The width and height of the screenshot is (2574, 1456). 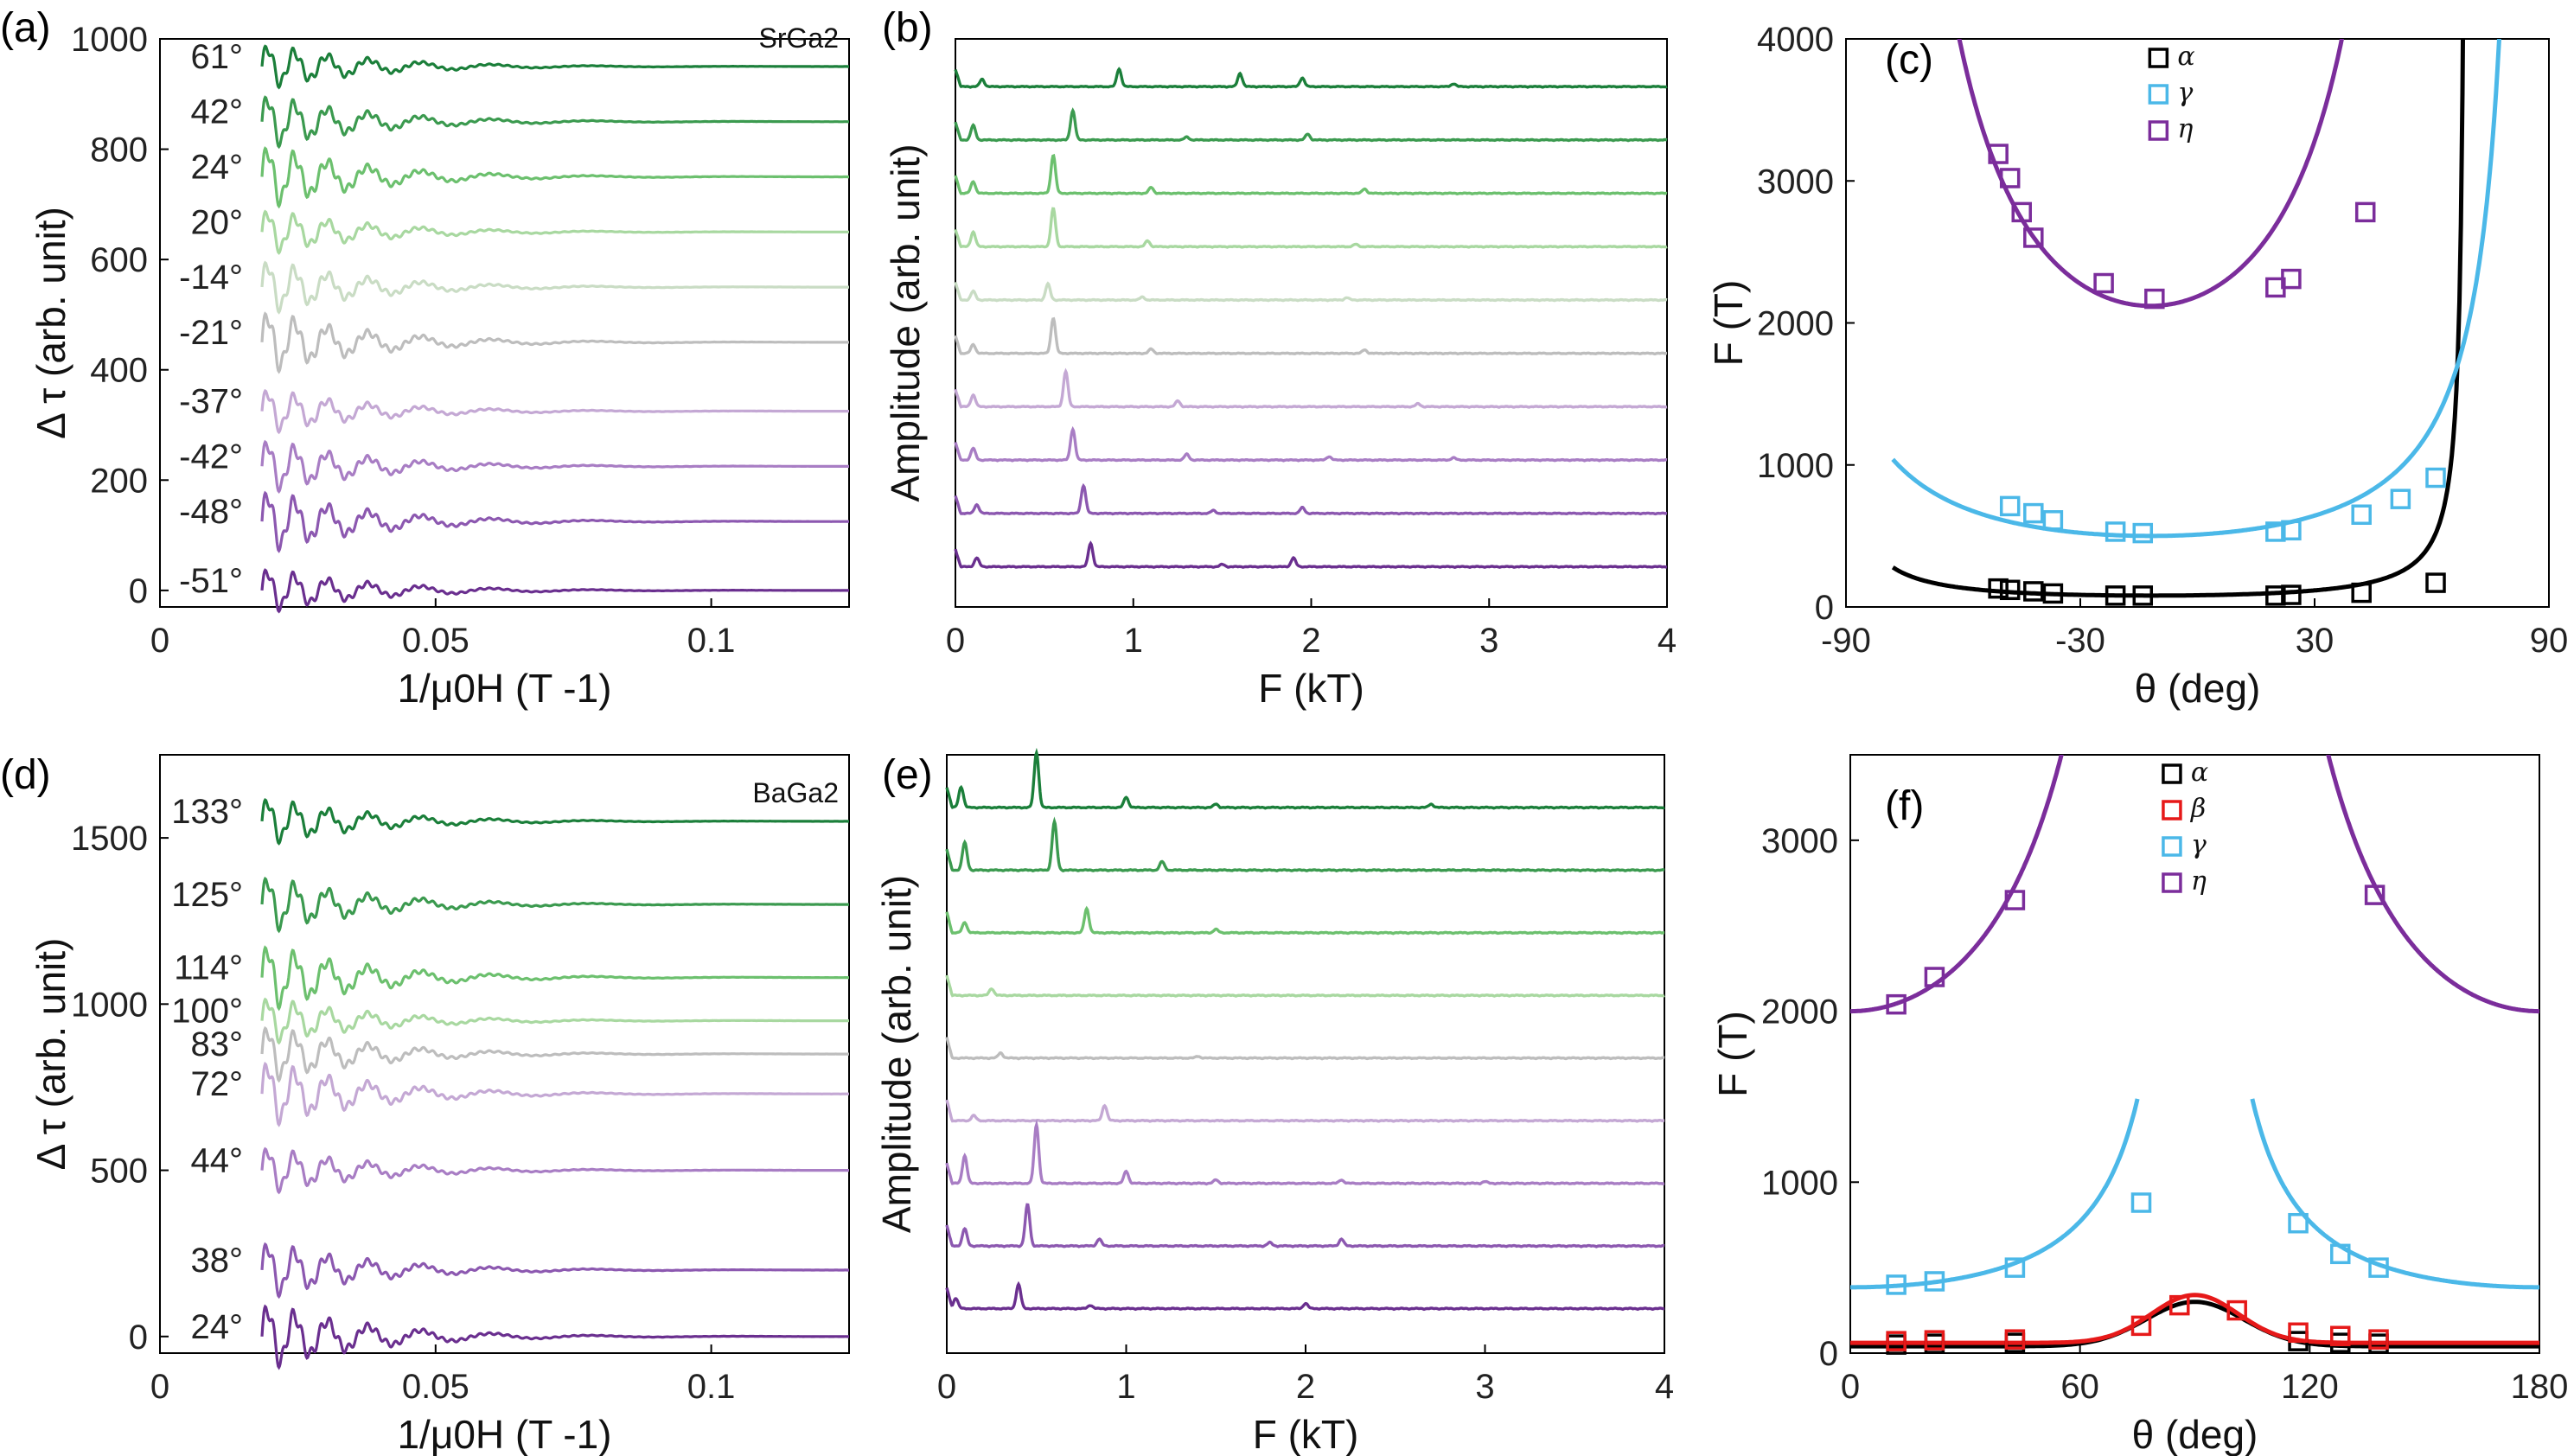 I want to click on panel-c-ylabel: F (T), so click(x=1728, y=323).